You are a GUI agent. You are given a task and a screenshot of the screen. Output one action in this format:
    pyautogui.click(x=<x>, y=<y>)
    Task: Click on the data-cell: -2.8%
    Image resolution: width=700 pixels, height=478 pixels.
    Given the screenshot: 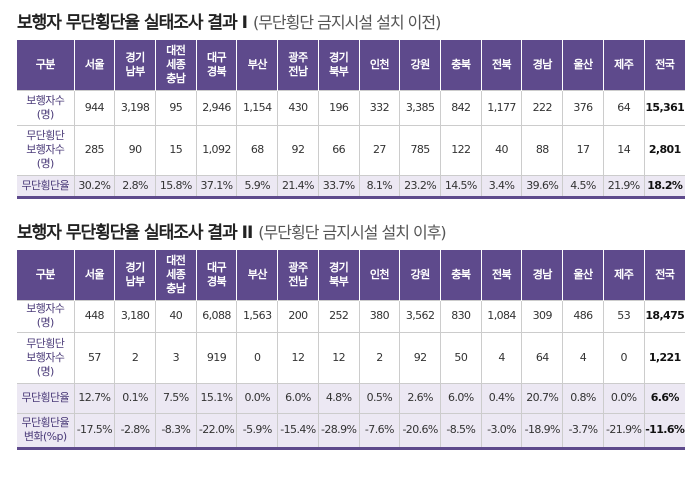 What is the action you would take?
    pyautogui.click(x=135, y=431)
    